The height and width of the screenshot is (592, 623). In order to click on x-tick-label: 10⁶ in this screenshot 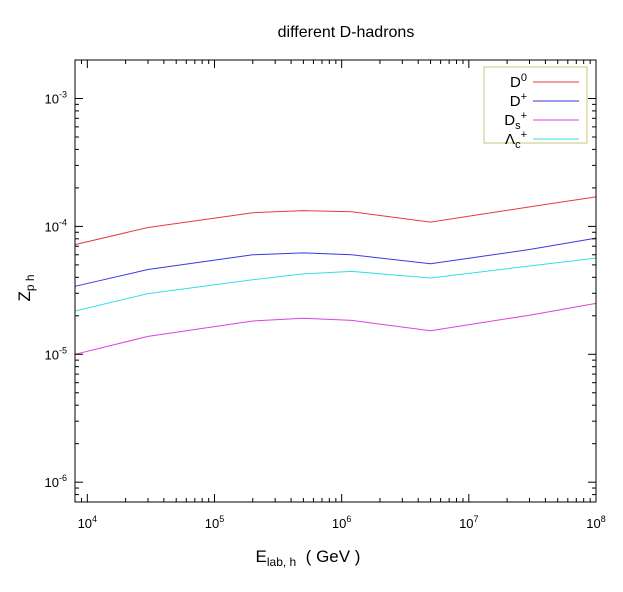, I will do `click(341, 522)`.